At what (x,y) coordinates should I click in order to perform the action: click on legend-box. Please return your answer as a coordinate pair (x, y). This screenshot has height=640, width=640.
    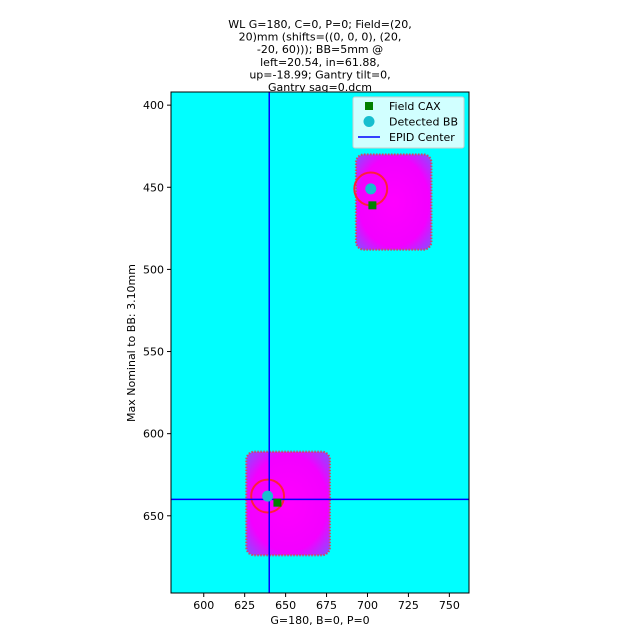
    Looking at the image, I should click on (408, 122).